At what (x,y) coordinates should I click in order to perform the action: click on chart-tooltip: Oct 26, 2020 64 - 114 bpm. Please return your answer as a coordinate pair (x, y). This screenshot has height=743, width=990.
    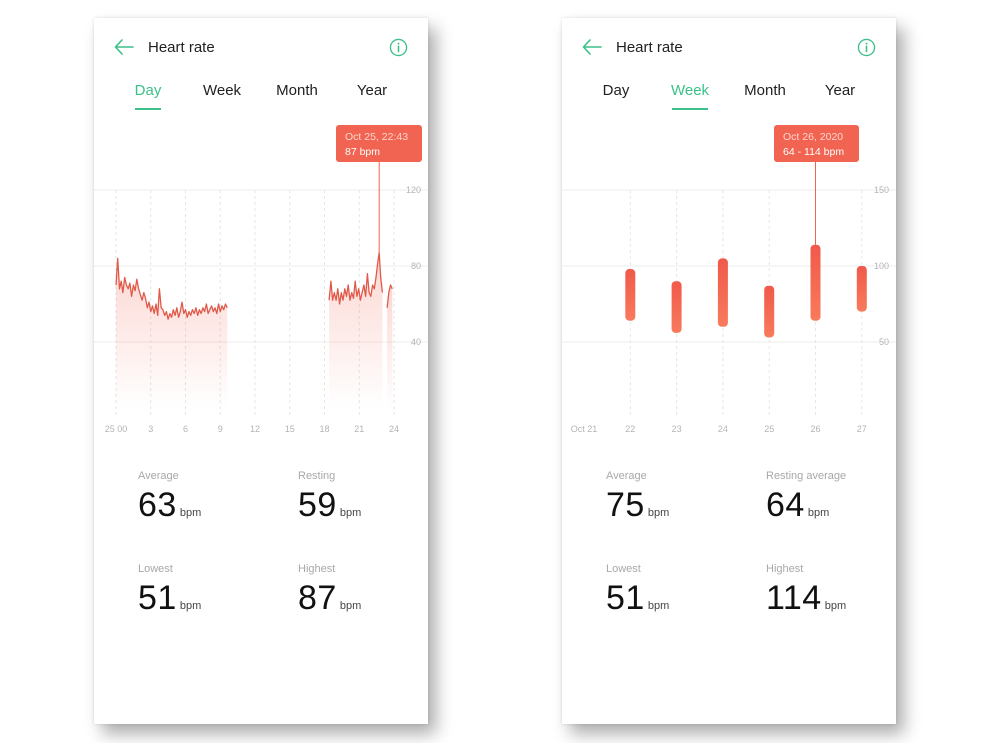
    Looking at the image, I should click on (816, 143).